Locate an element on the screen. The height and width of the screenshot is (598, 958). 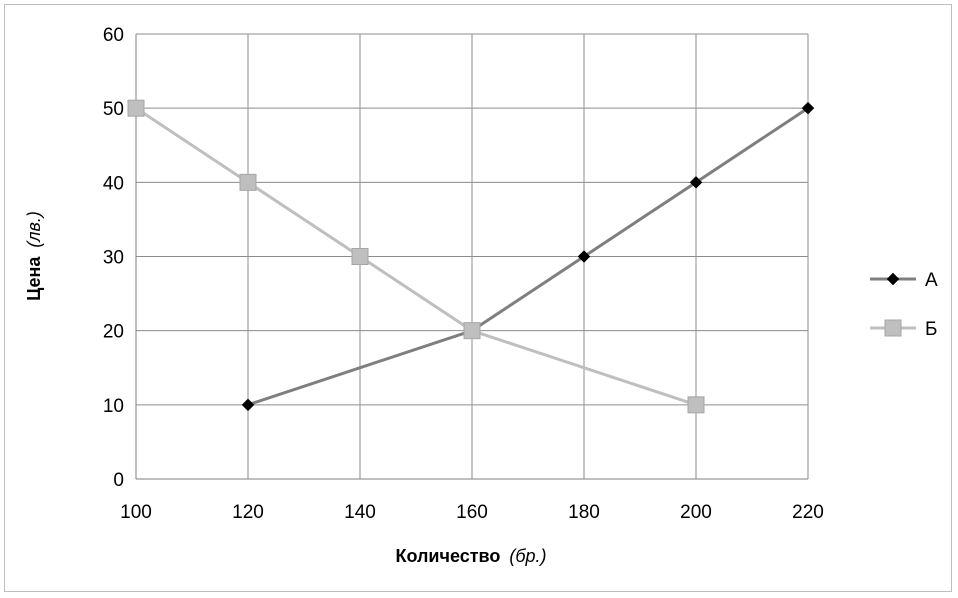
y-axis-unit: (лв.) is located at coordinates (34, 229).